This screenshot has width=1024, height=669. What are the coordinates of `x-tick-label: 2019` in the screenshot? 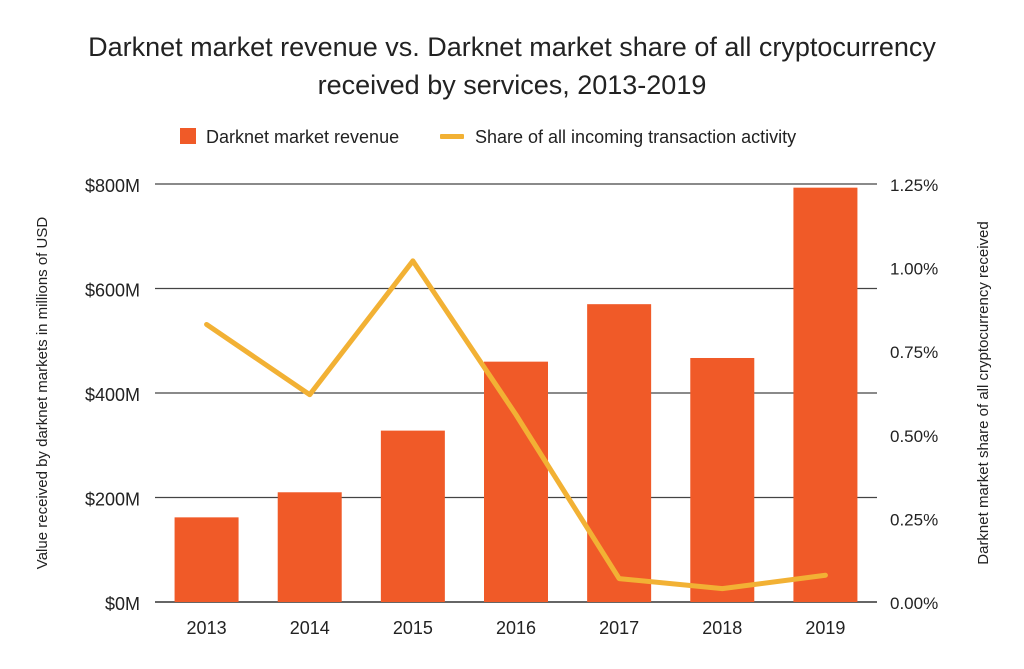 It's located at (825, 628).